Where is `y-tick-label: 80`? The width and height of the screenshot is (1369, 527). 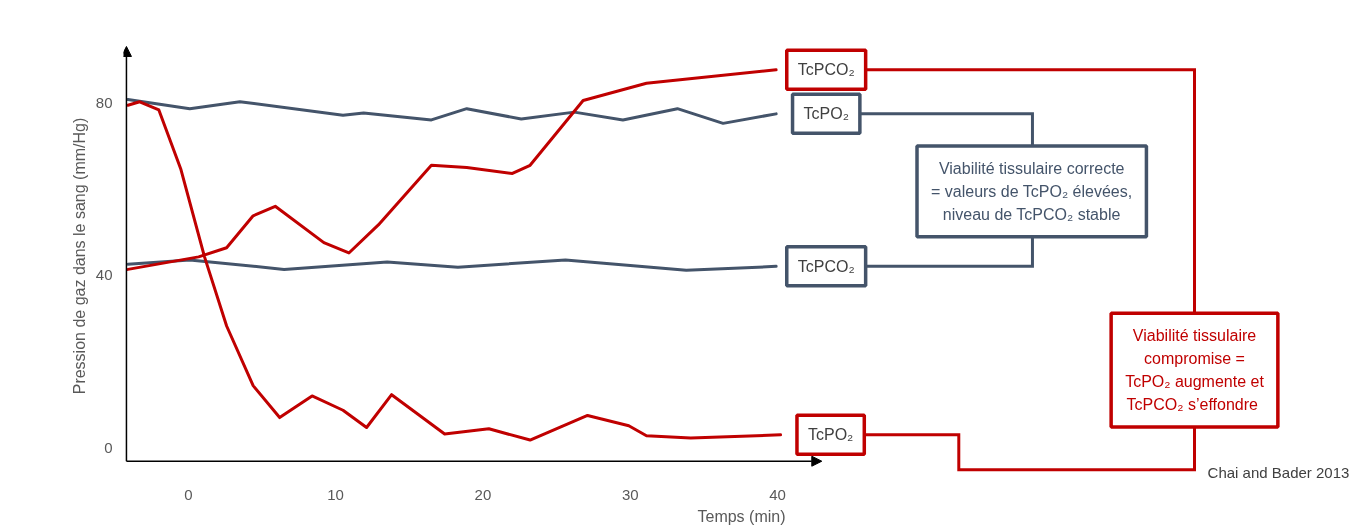
y-tick-label: 80 is located at coordinates (104, 102).